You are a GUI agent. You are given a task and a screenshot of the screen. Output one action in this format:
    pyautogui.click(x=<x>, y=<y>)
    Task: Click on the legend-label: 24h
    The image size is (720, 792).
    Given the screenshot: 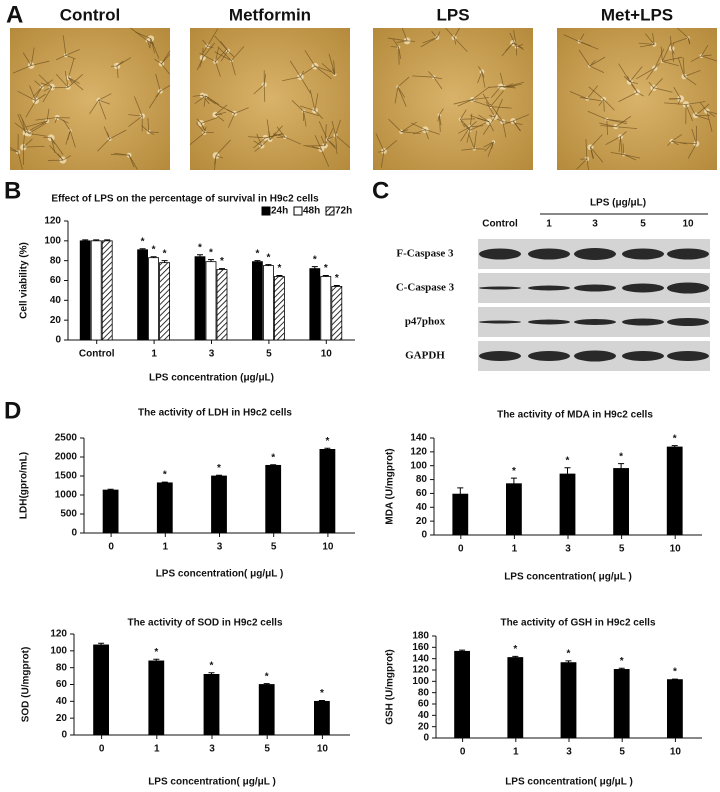 What is the action you would take?
    pyautogui.click(x=279, y=211)
    